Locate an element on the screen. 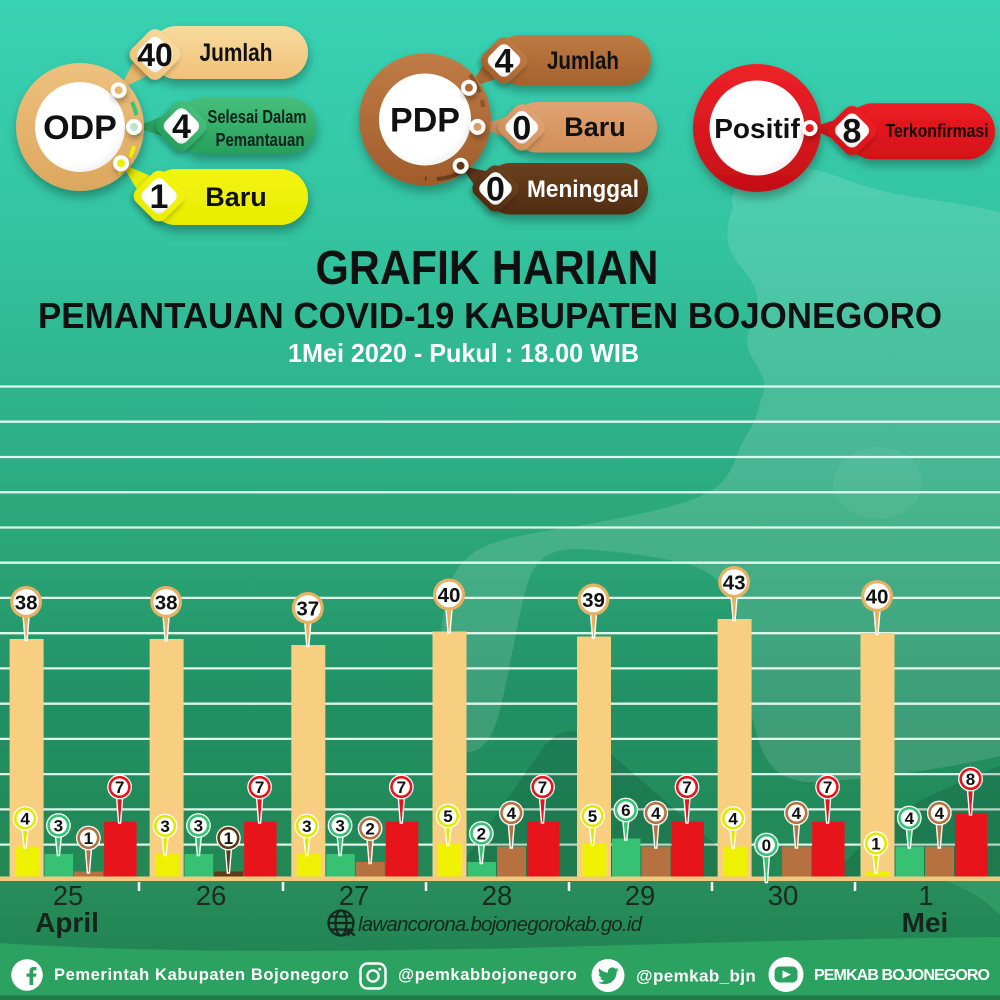 Image resolution: width=1000 pixels, height=1000 pixels. svg-text: 30 is located at coordinates (783, 895).